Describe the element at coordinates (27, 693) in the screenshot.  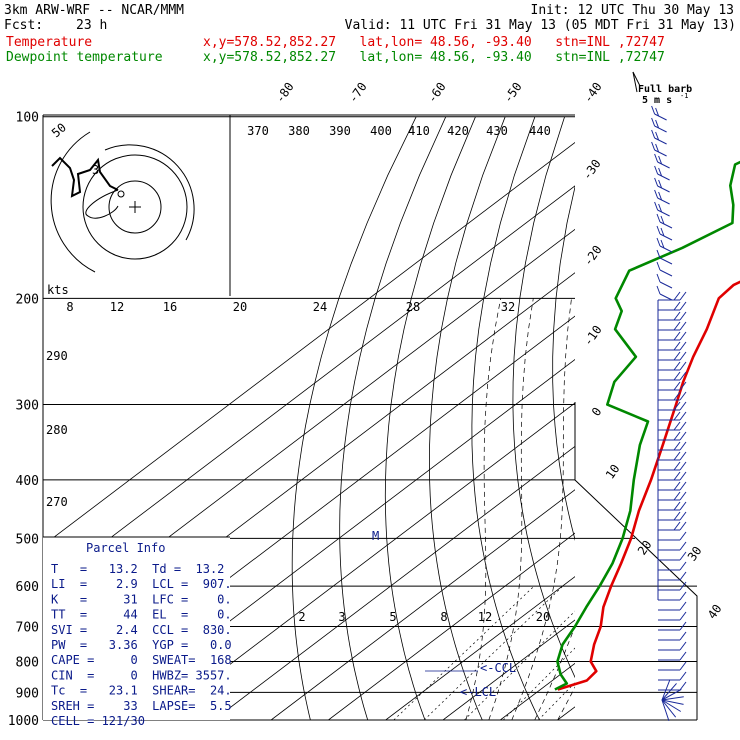
I see `pressure-label-900: 900` at that location.